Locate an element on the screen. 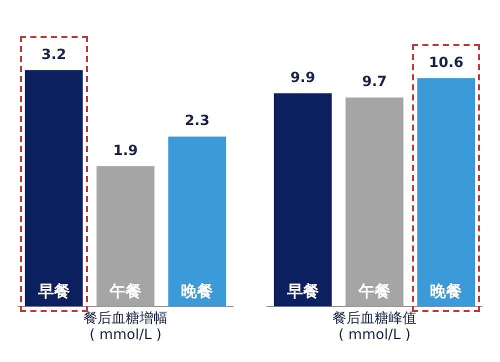 This screenshot has height=362, width=500. data-label: 1.9 is located at coordinates (125, 150).